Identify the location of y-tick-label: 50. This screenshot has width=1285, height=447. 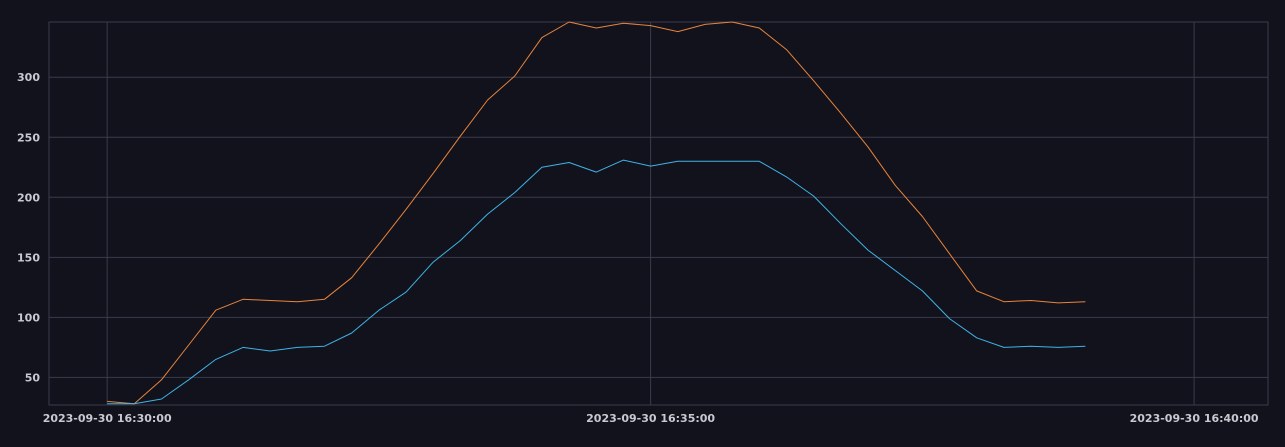
(33, 377).